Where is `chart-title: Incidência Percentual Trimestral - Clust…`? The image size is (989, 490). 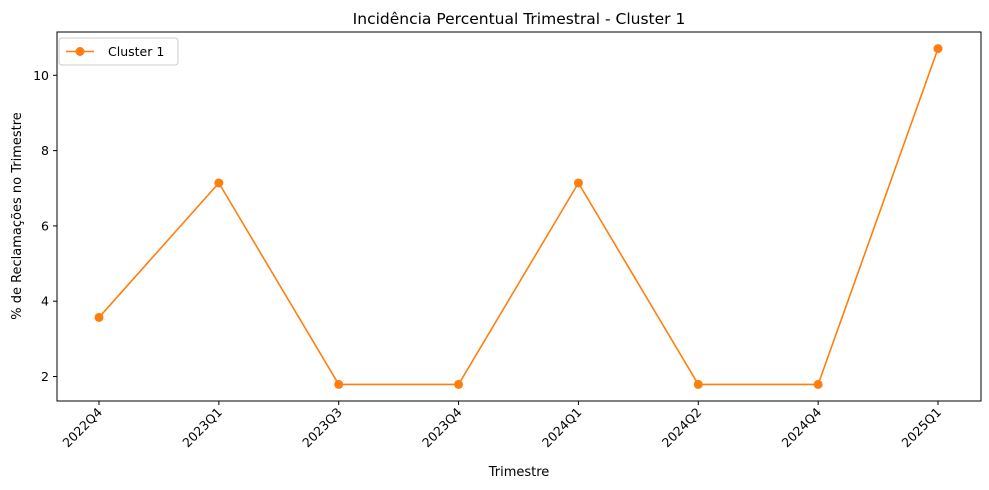 chart-title: Incidência Percentual Trimestral - Clust… is located at coordinates (519, 19).